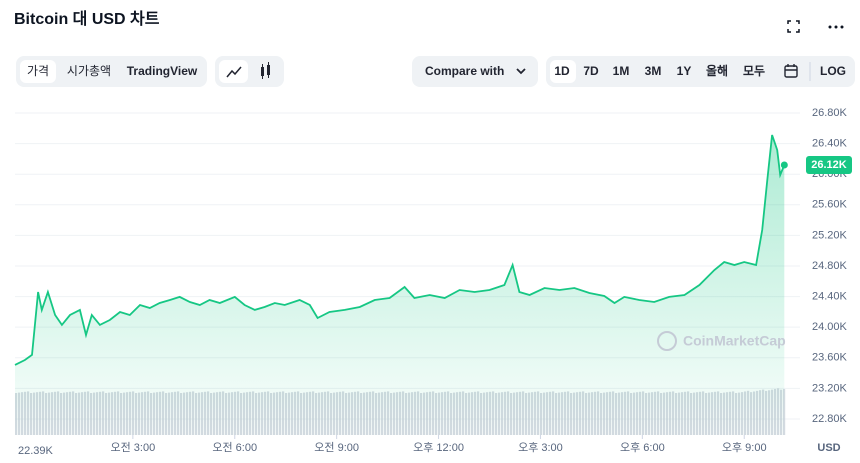 The image size is (860, 463). What do you see at coordinates (754, 71) in the screenshot?
I see `range-button: 모두` at bounding box center [754, 71].